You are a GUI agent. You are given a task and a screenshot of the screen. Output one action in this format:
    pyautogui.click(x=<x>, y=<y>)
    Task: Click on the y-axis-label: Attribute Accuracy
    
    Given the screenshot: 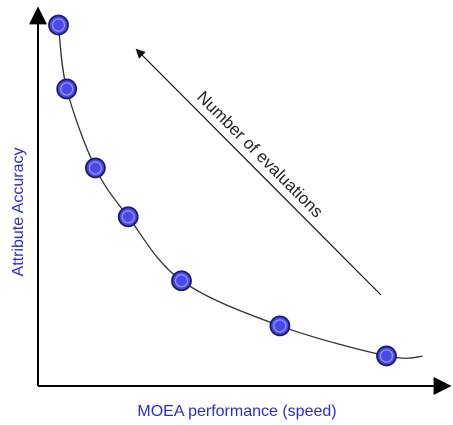 What is the action you would take?
    pyautogui.click(x=18, y=212)
    